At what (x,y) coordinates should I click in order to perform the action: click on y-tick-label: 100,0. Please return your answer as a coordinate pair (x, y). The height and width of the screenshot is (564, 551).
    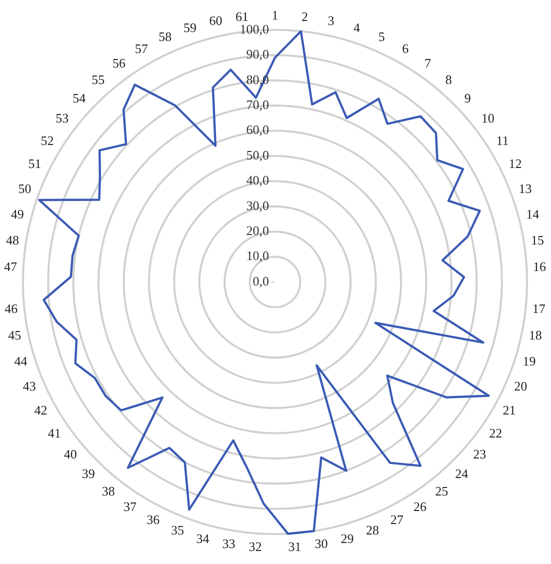
    Looking at the image, I should click on (254, 28).